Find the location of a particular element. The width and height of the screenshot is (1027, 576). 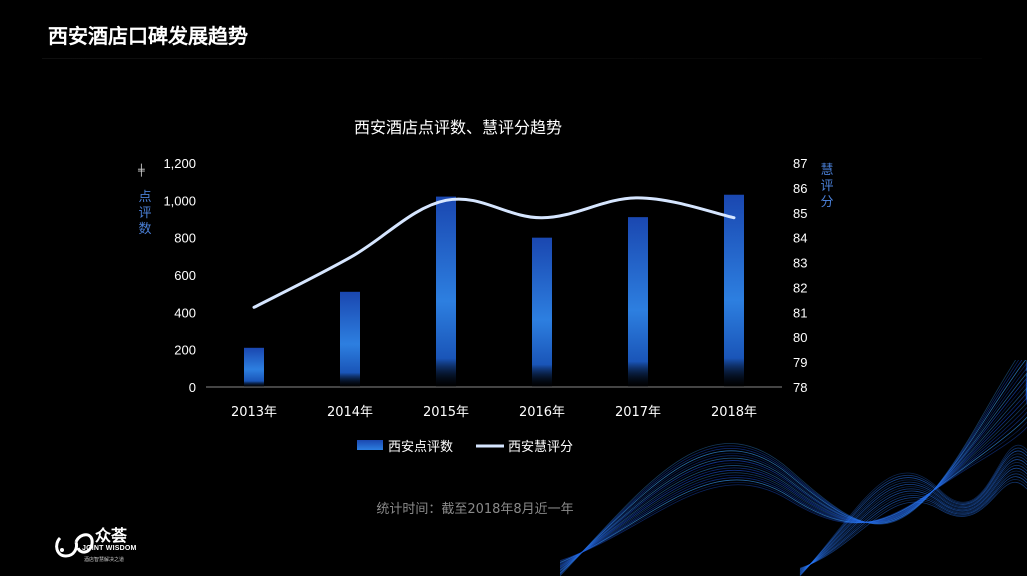

logo-name-cn: 众荟 is located at coordinates (111, 535).